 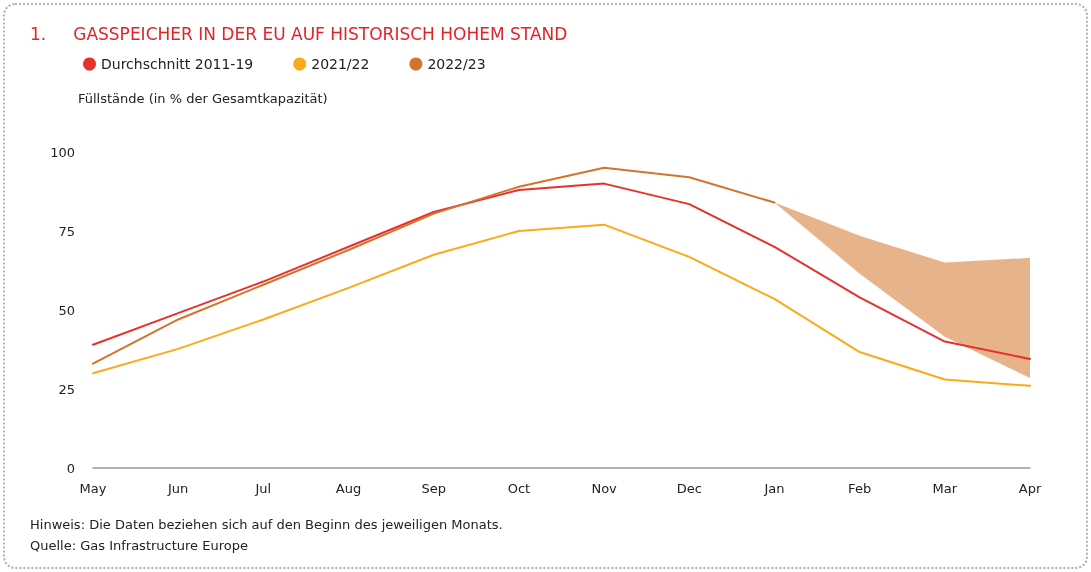 What do you see at coordinates (1030, 488) in the screenshot?
I see `x-tick-label: Apr` at bounding box center [1030, 488].